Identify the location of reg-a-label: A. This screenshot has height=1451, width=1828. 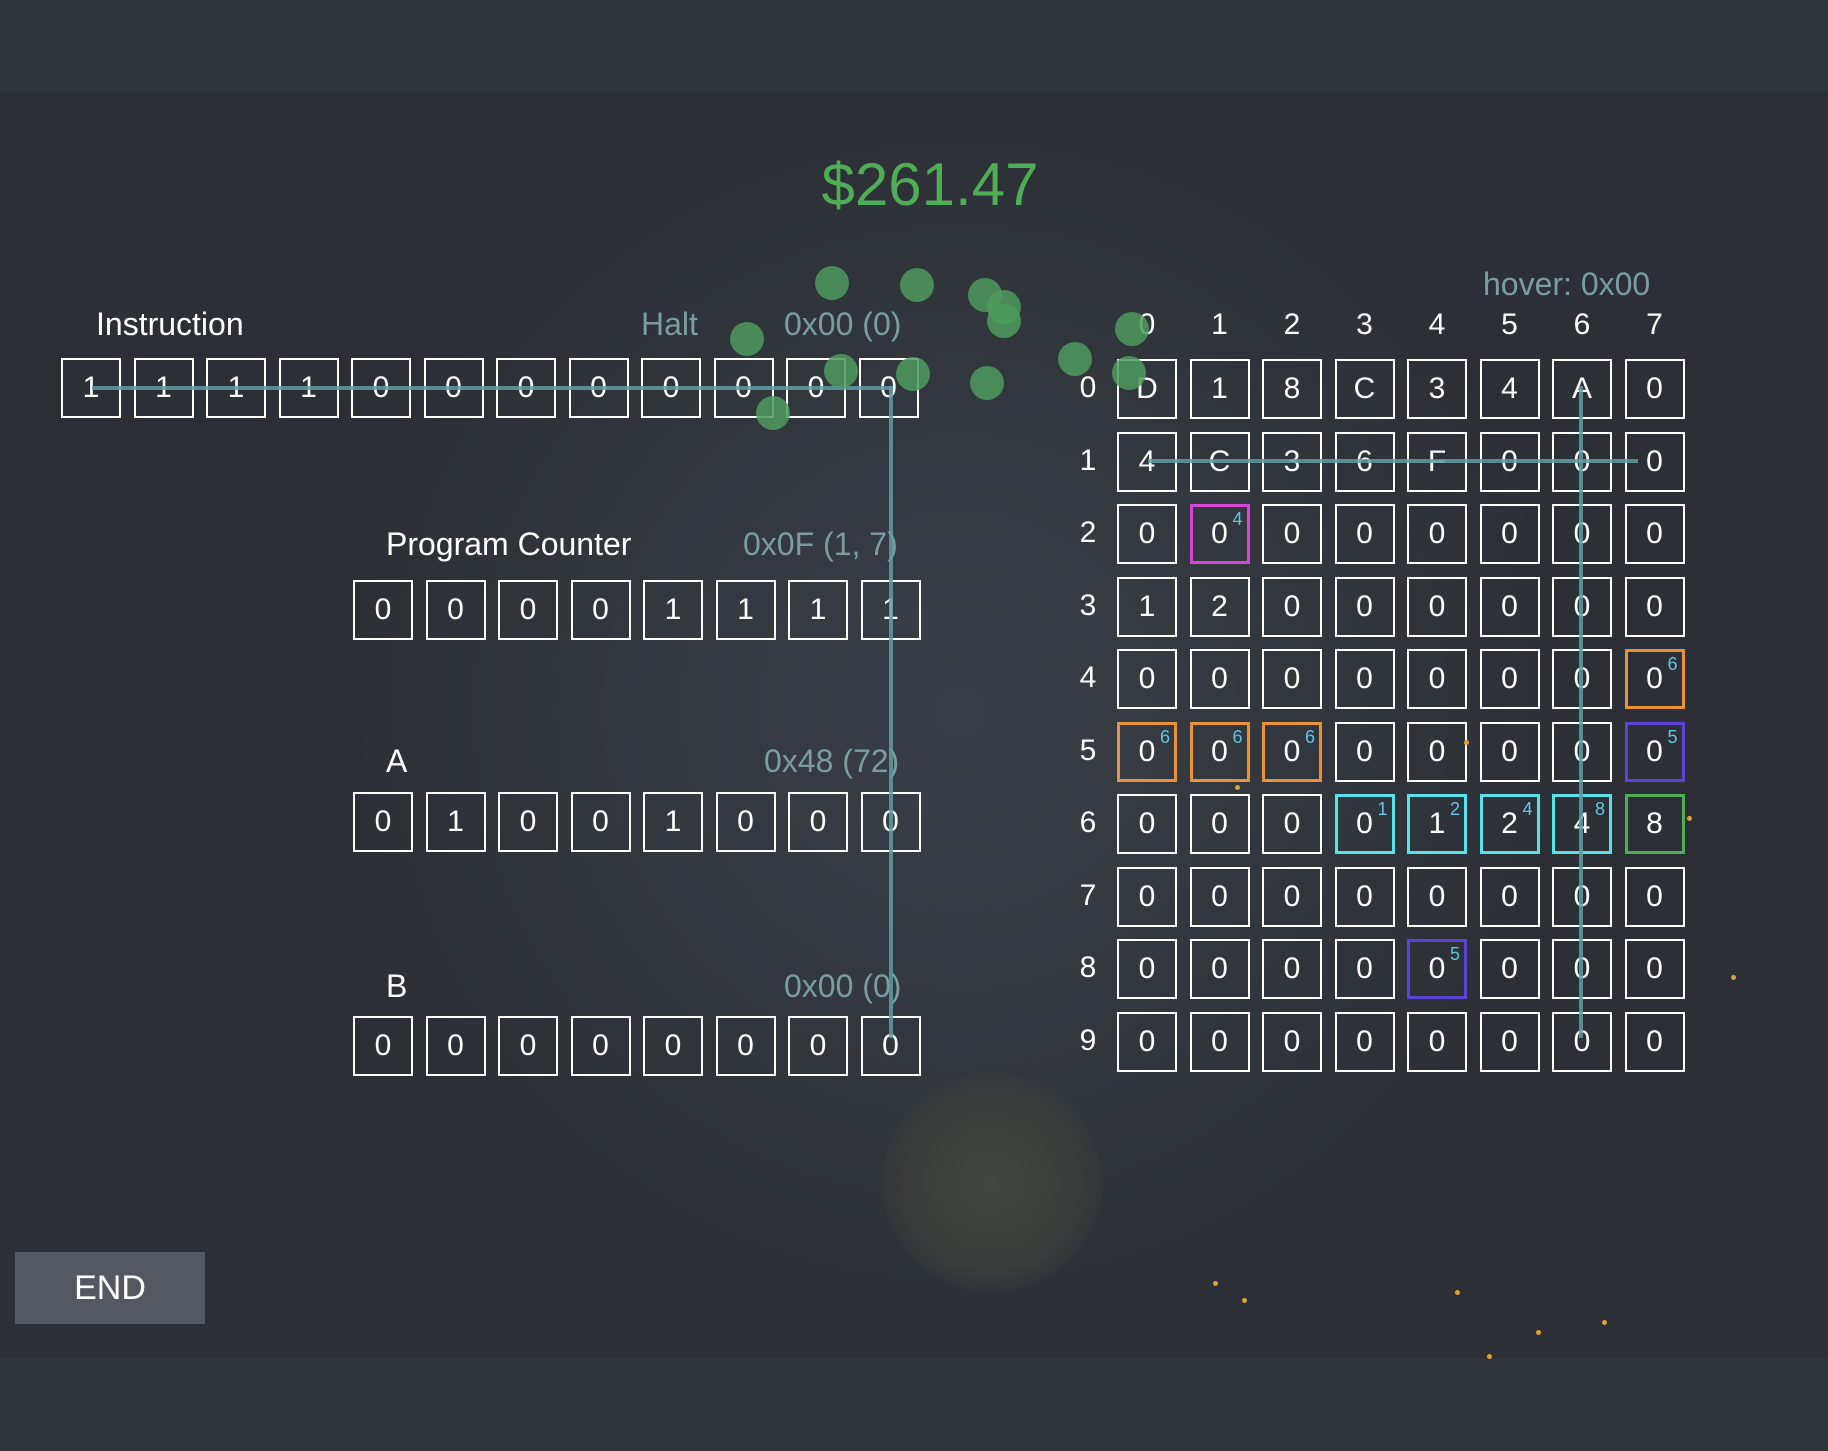
(397, 761).